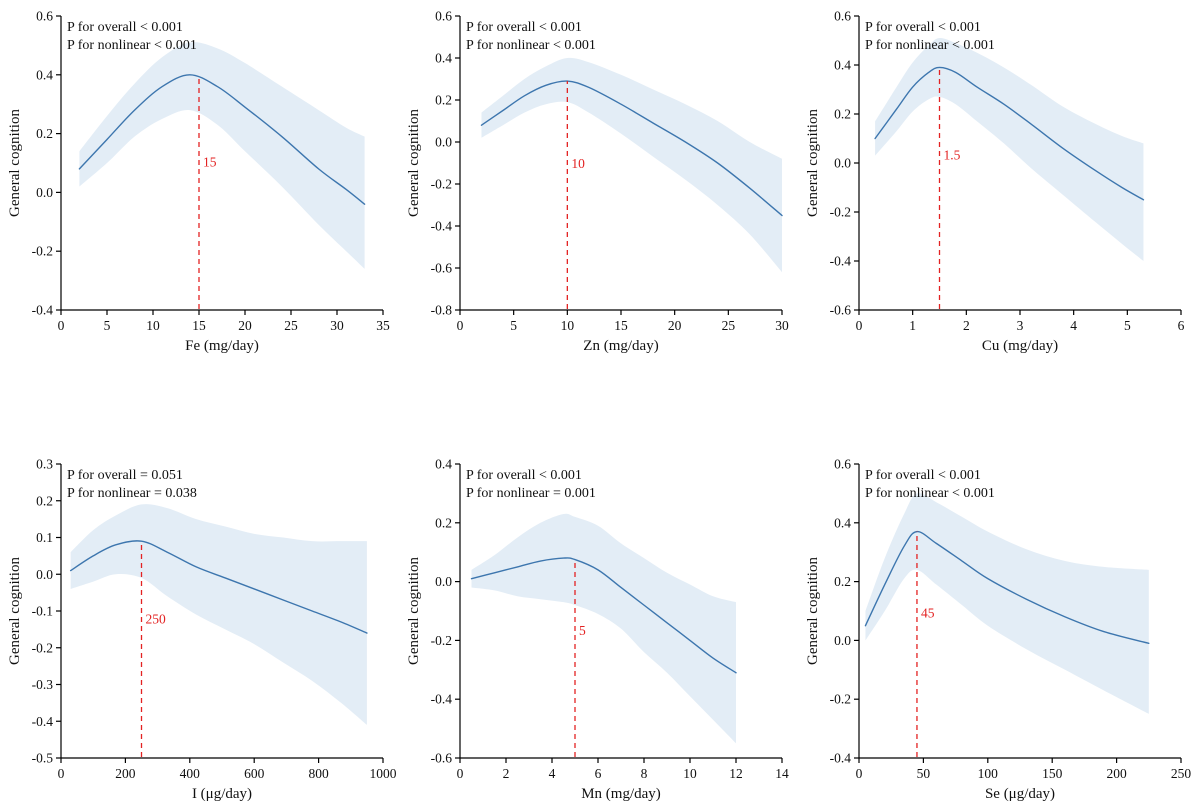 This screenshot has height=810, width=1200. Describe the element at coordinates (531, 493) in the screenshot. I see `p-nonlinear-text: P for nonlinear = 0.001` at that location.